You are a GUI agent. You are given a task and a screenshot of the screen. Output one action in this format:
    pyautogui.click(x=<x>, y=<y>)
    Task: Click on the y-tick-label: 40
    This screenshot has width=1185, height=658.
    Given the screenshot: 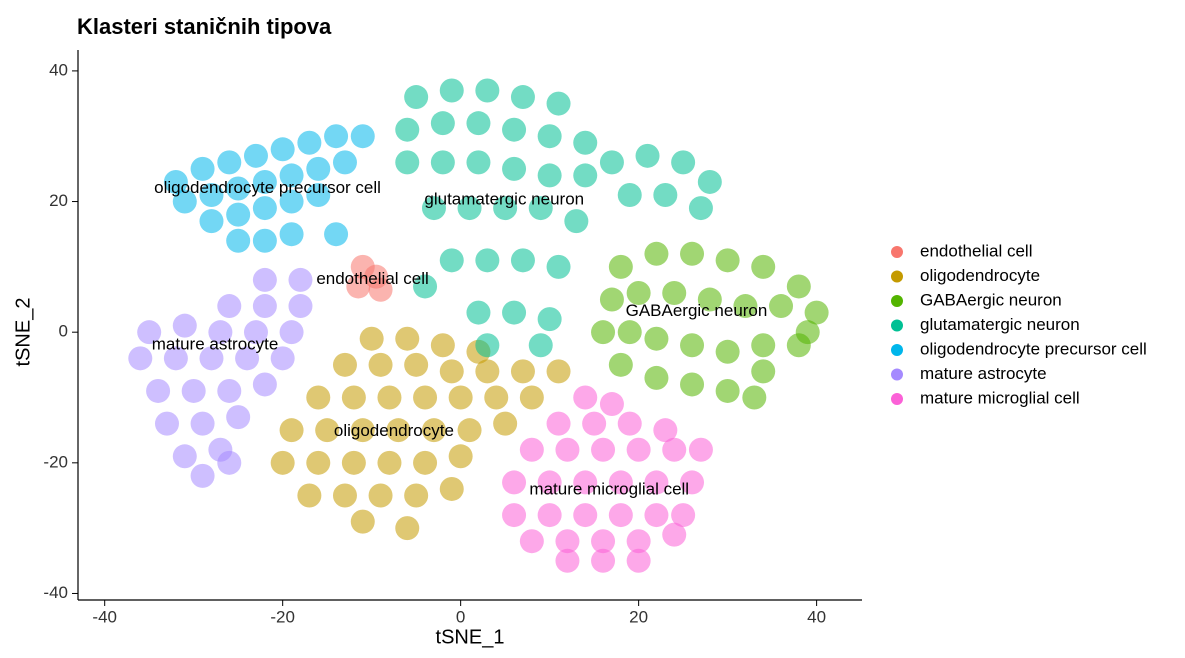 What is the action you would take?
    pyautogui.click(x=58, y=69)
    